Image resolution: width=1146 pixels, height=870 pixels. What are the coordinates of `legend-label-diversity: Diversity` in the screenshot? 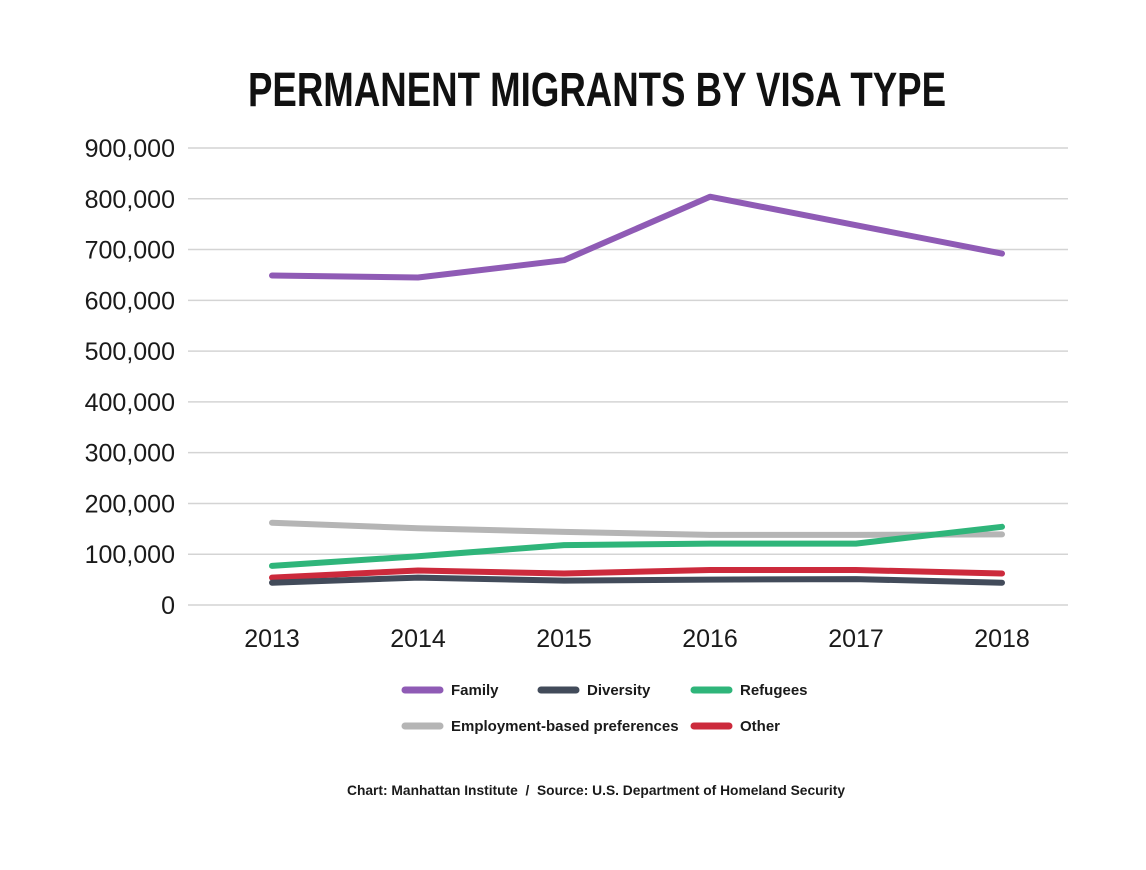 It's located at (619, 690).